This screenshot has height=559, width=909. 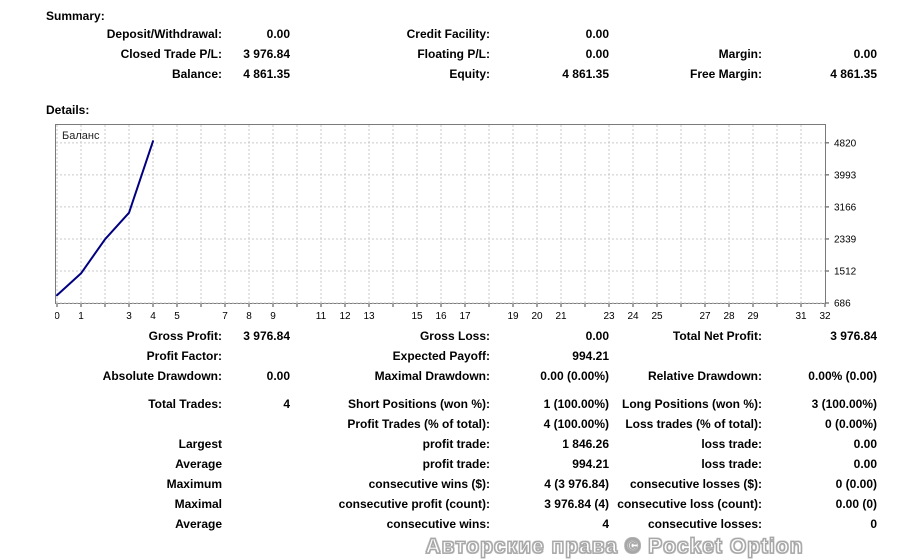 What do you see at coordinates (249, 316) in the screenshot?
I see `x-tick-label: 8` at bounding box center [249, 316].